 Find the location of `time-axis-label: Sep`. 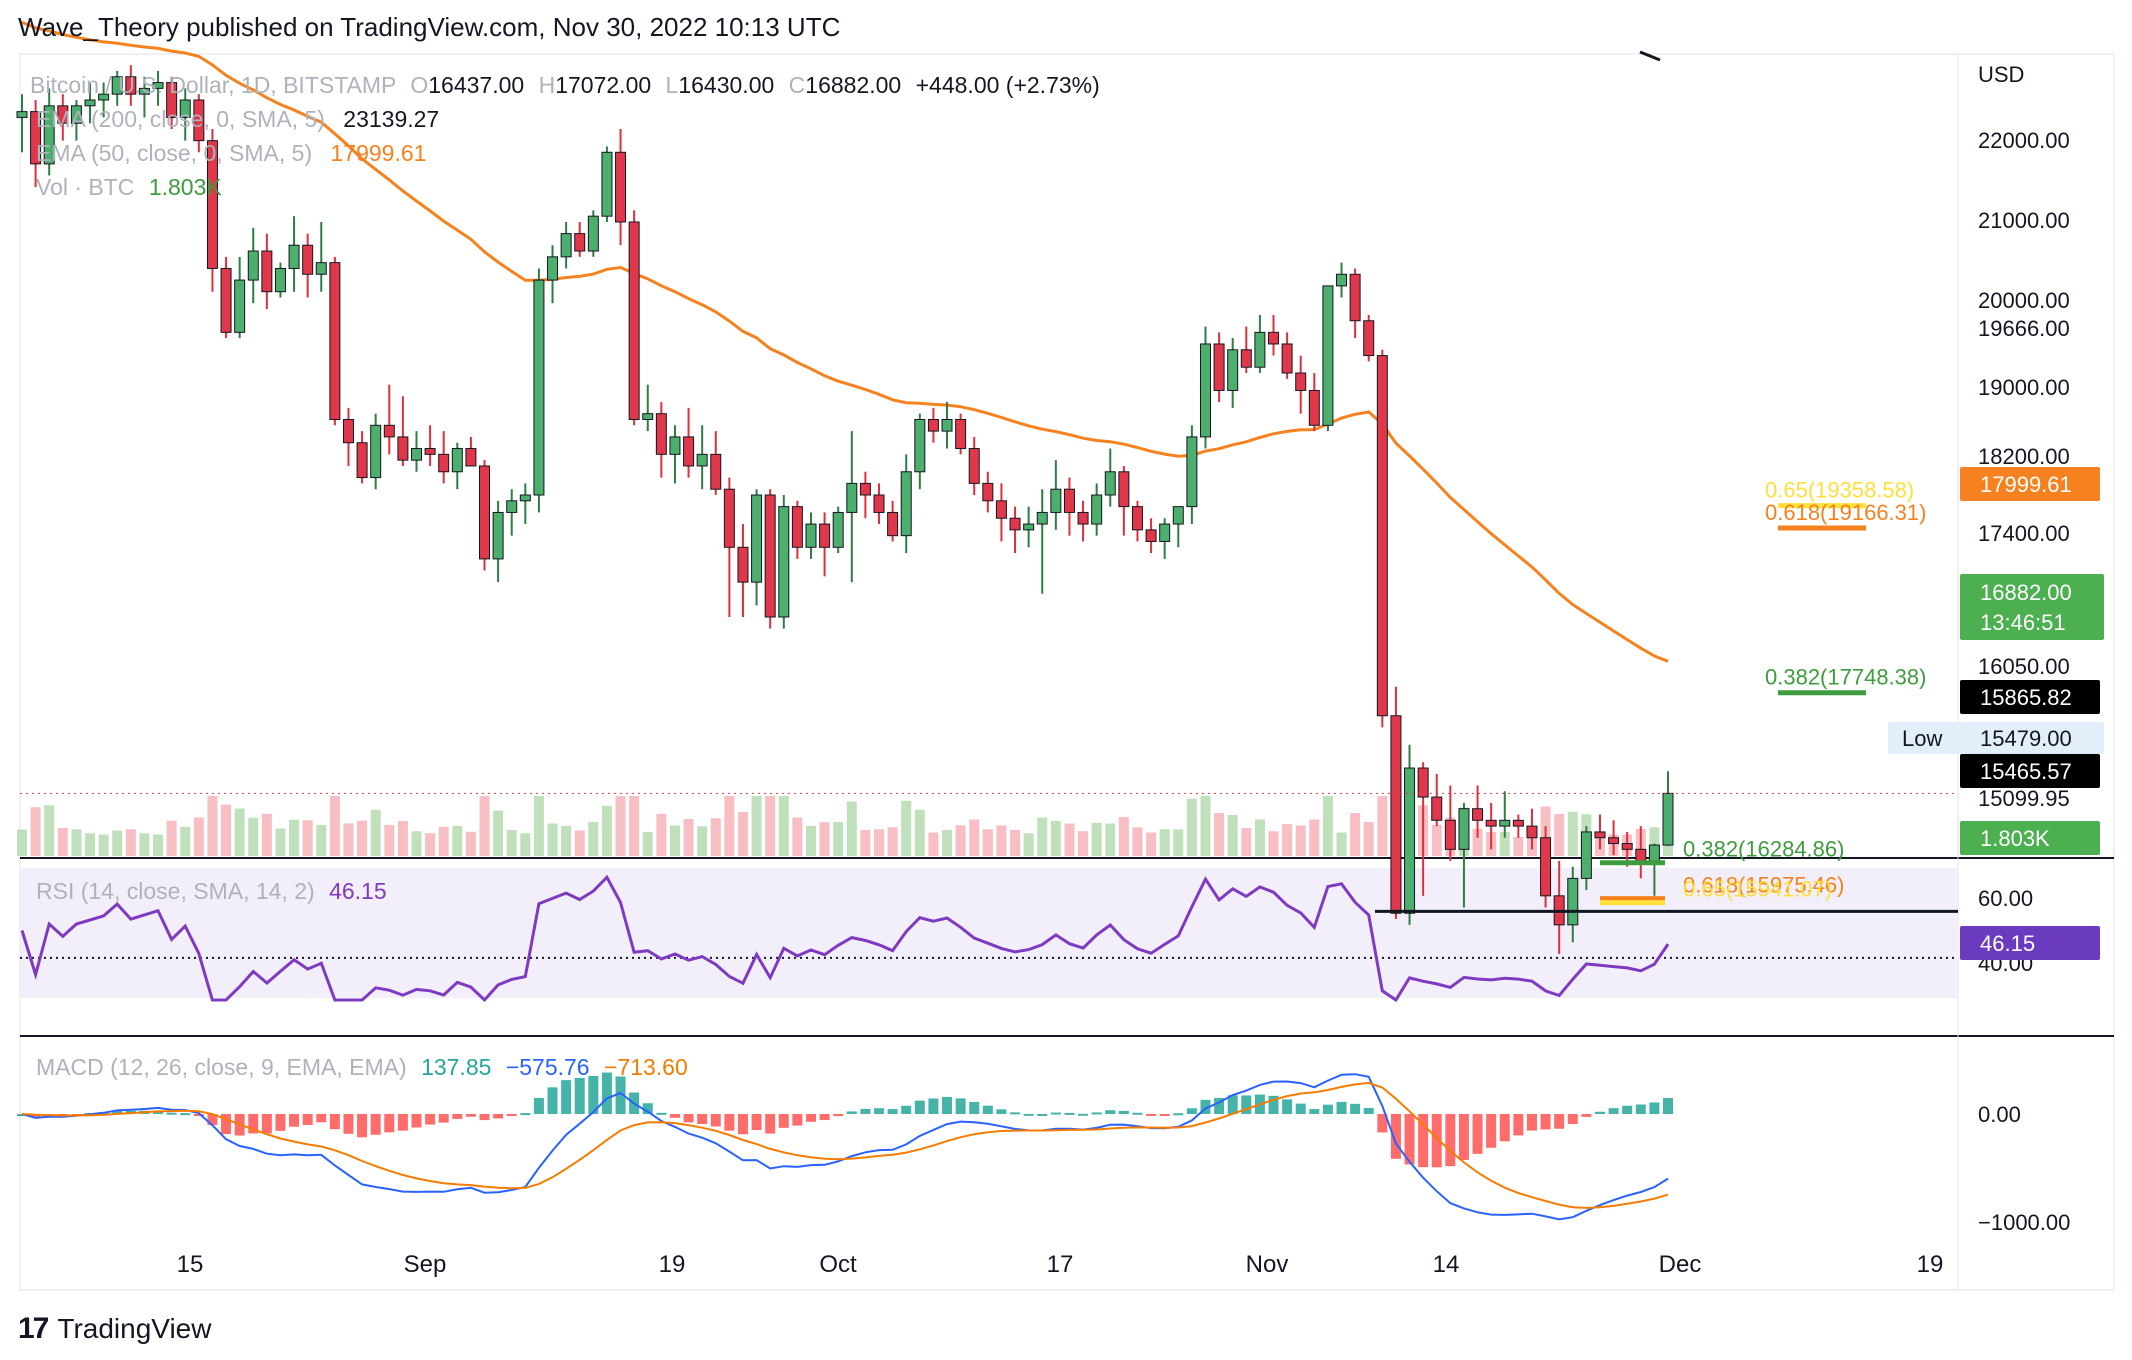

time-axis-label: Sep is located at coordinates (425, 1264).